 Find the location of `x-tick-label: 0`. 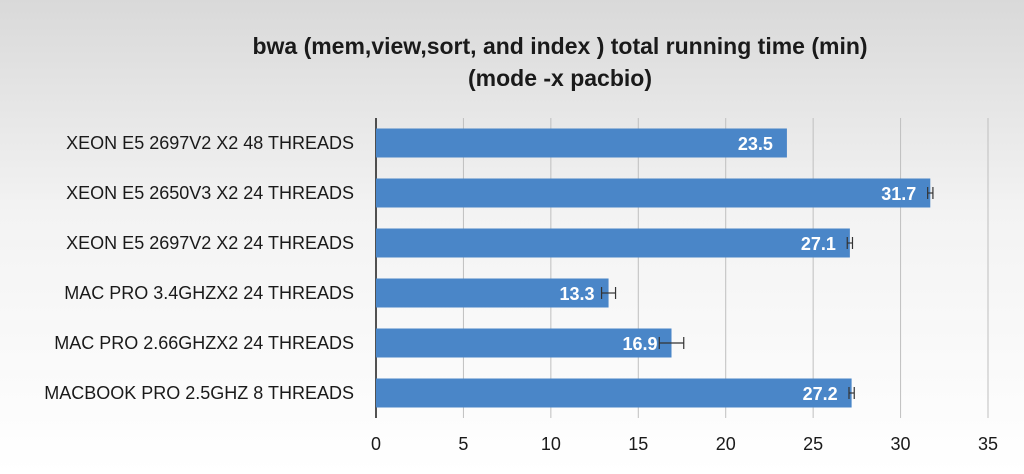

x-tick-label: 0 is located at coordinates (376, 444).